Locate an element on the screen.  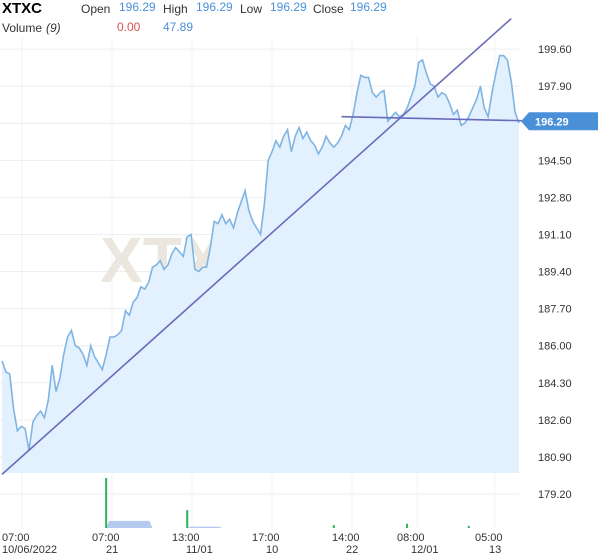
high-value: 196.29 is located at coordinates (214, 7).